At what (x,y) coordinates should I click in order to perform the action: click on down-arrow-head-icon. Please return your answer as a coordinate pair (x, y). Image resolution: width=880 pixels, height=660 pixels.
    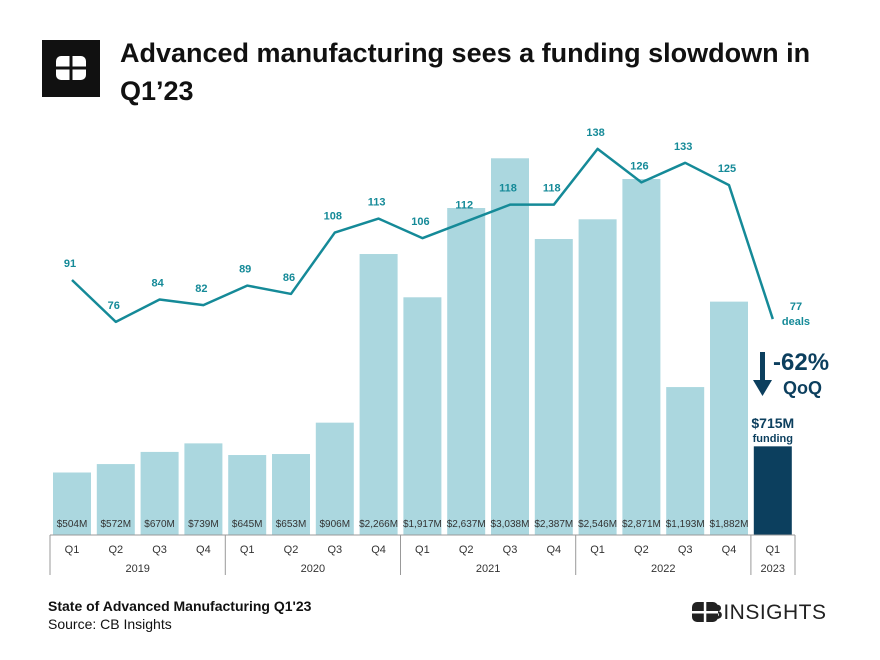
    Looking at the image, I should click on (762, 388).